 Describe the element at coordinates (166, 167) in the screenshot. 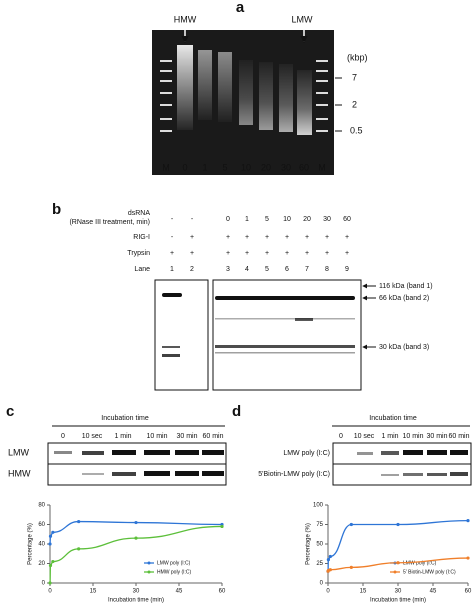

I see `lane-label: M` at that location.